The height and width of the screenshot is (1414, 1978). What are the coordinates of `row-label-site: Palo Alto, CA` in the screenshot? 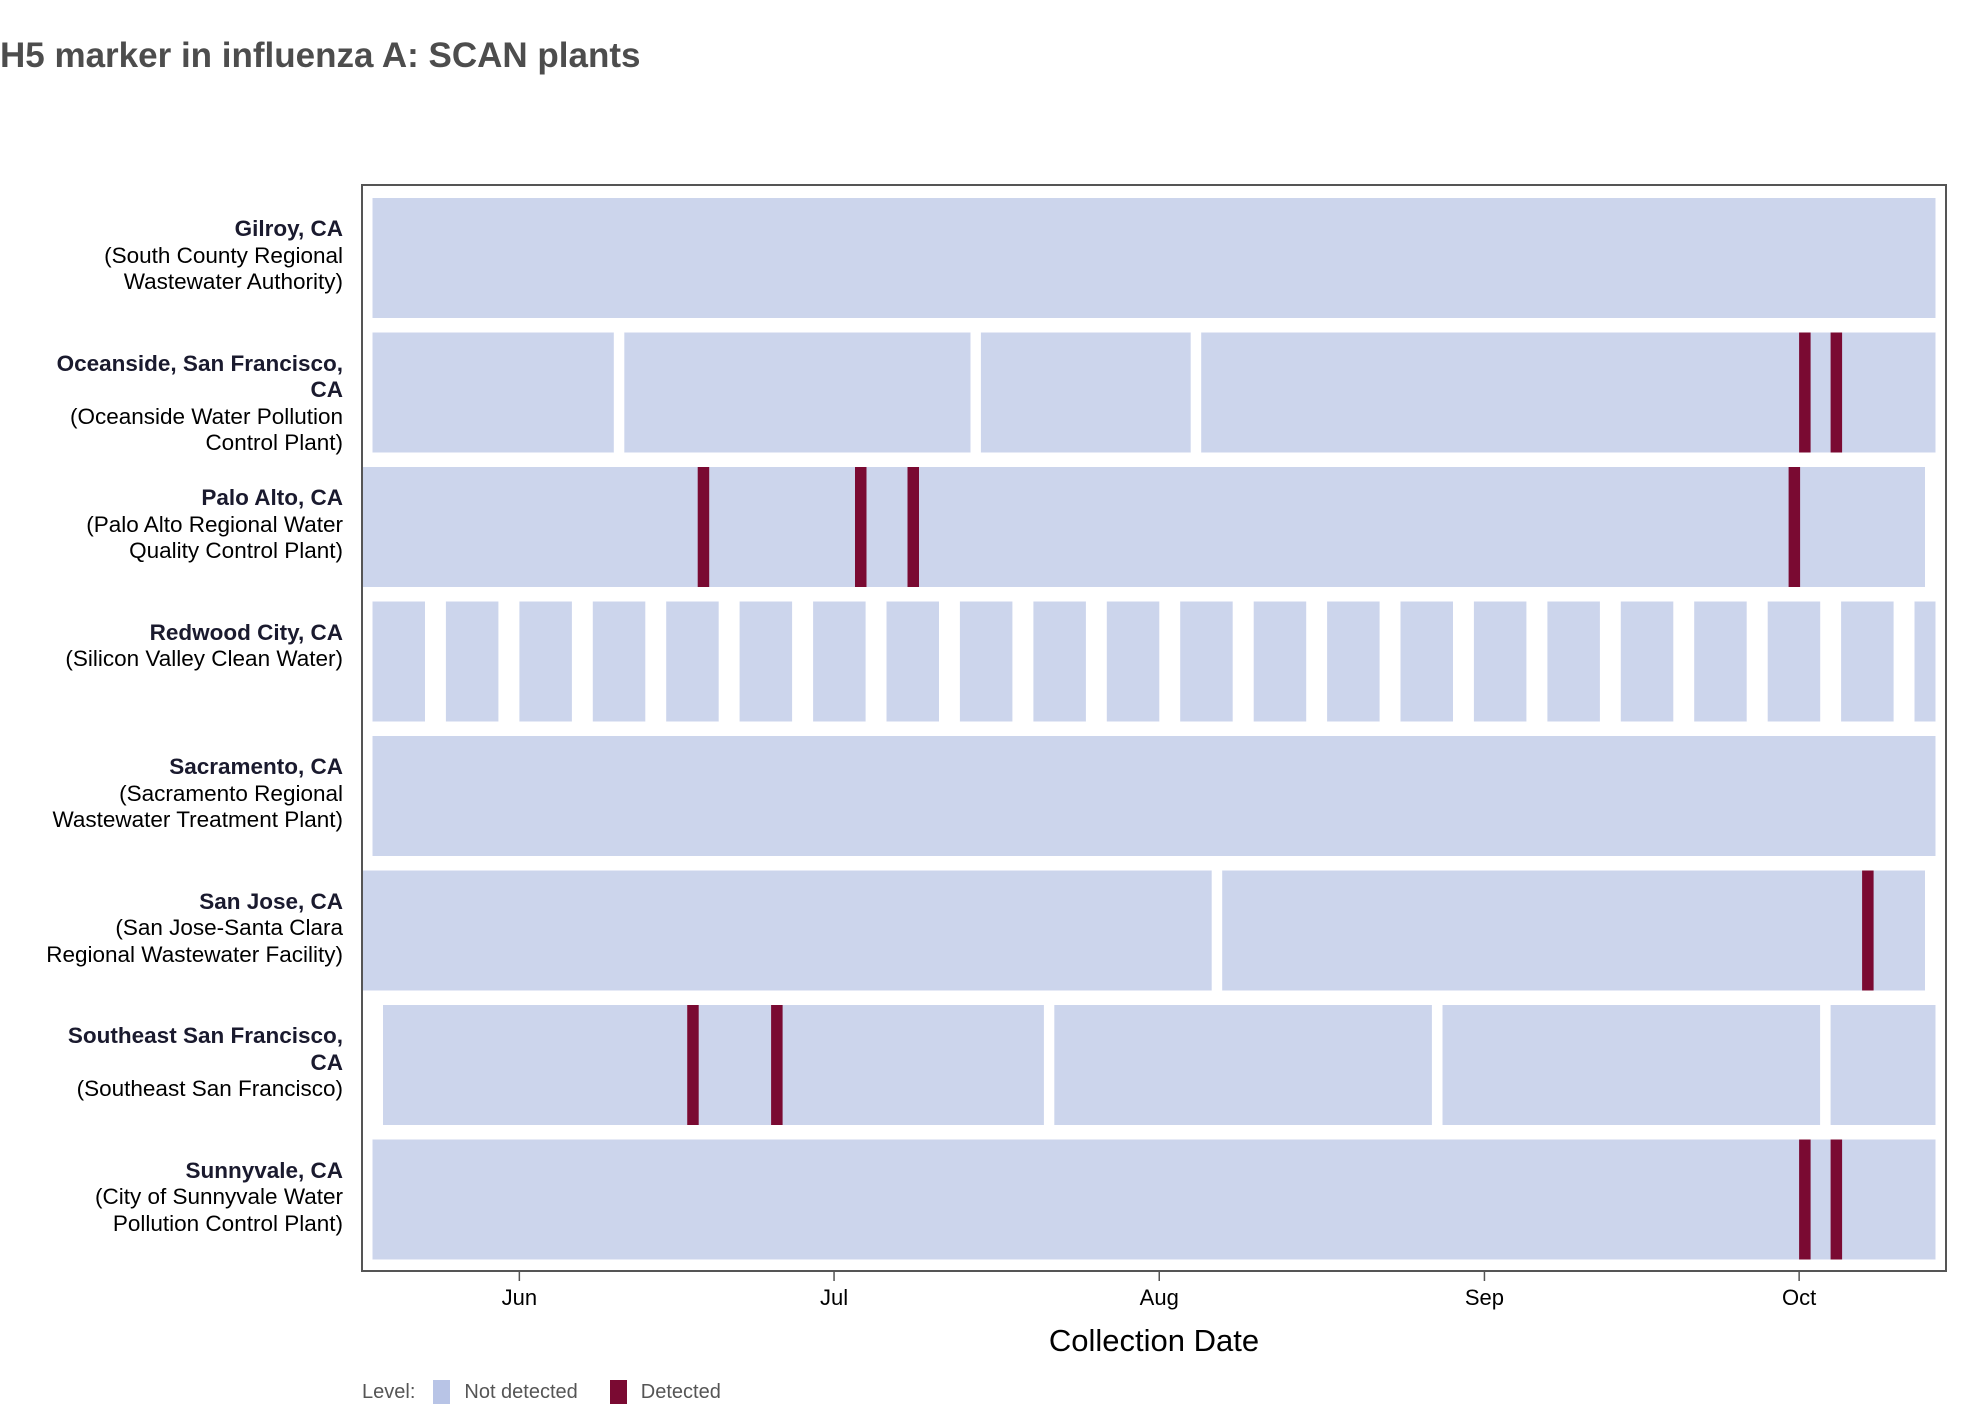 It's located at (272, 497).